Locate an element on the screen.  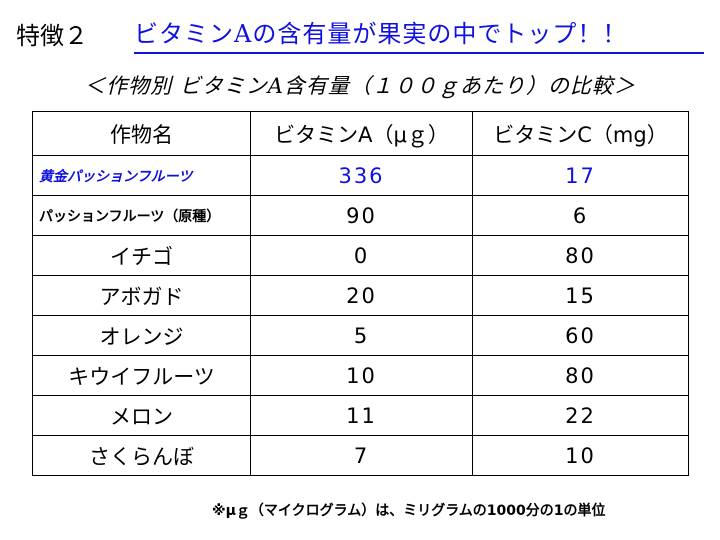
table-header-row: 作物名 ビタミンA（μｇ） ビタミンC（mg） is located at coordinates (360, 133).